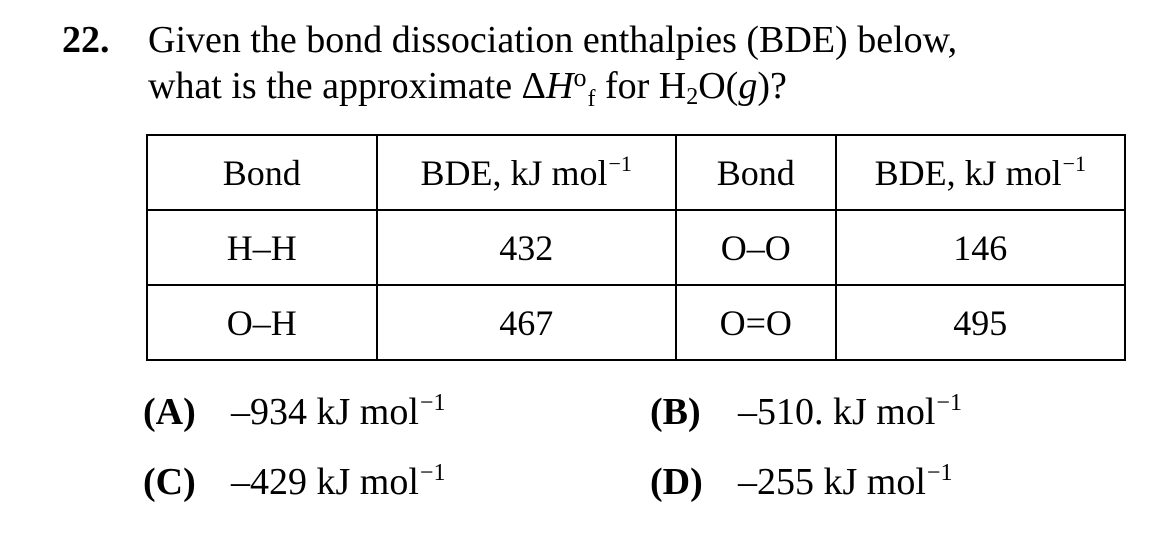 This screenshot has height=534, width=1175. I want to click on choice-value: –934 kJ mol, so click(325, 412).